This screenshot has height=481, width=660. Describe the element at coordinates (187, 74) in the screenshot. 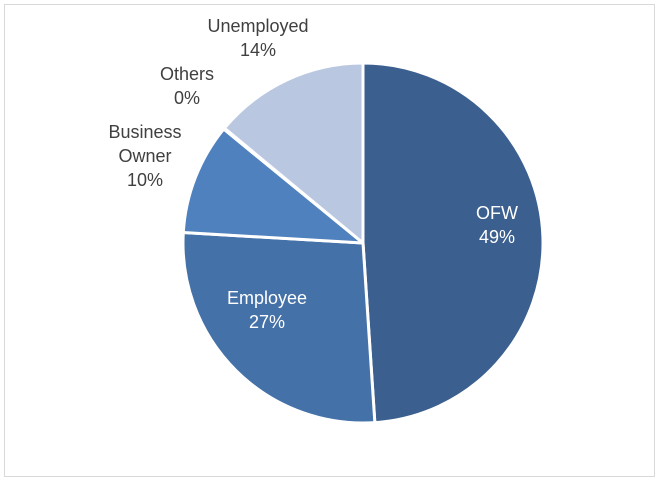

I see `data-label-category: Others` at that location.